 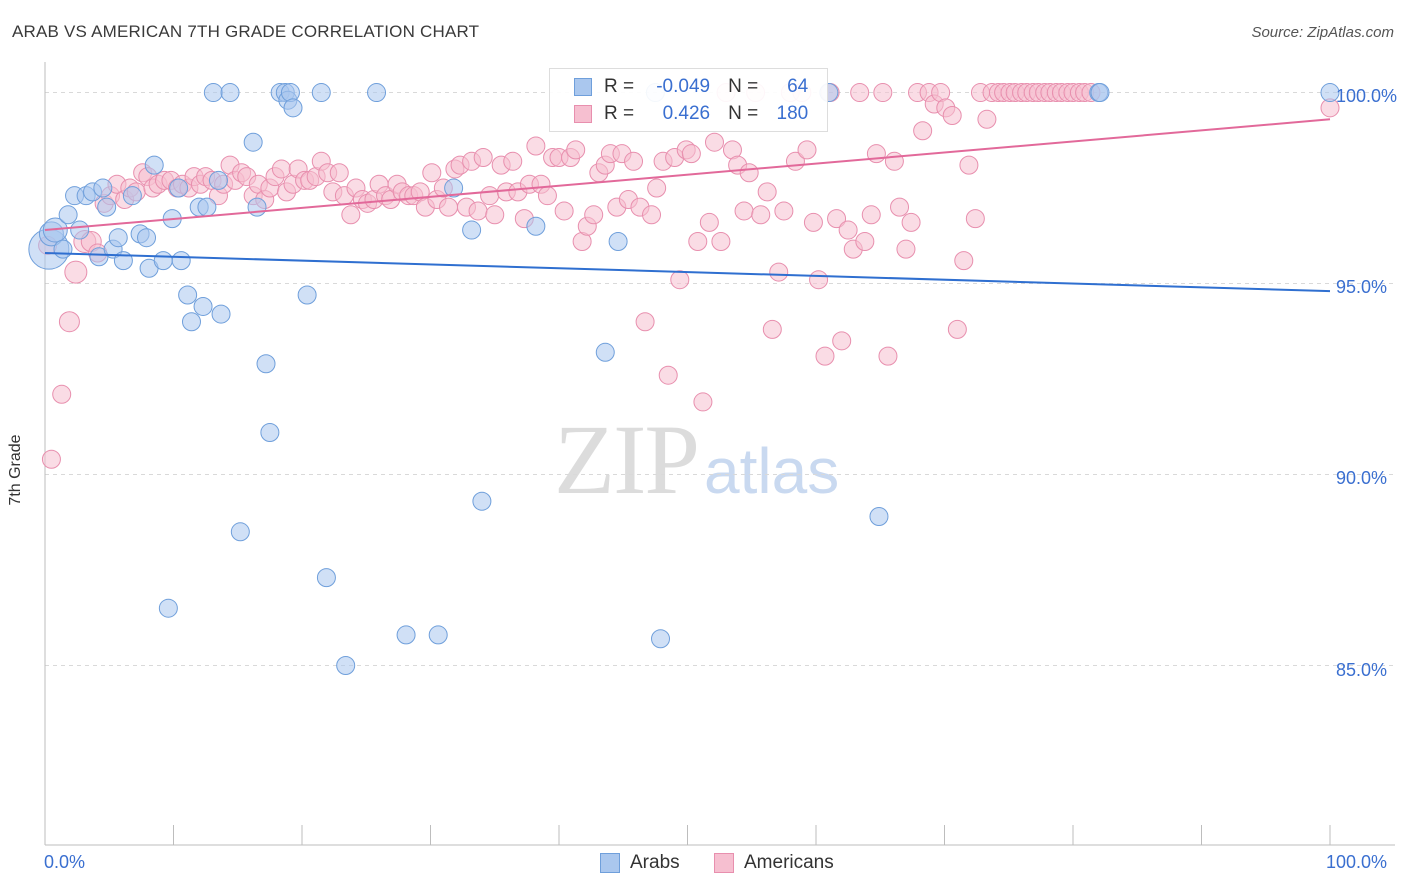 I want to click on x-tick-label-0: 0.0%, so click(x=65, y=862).